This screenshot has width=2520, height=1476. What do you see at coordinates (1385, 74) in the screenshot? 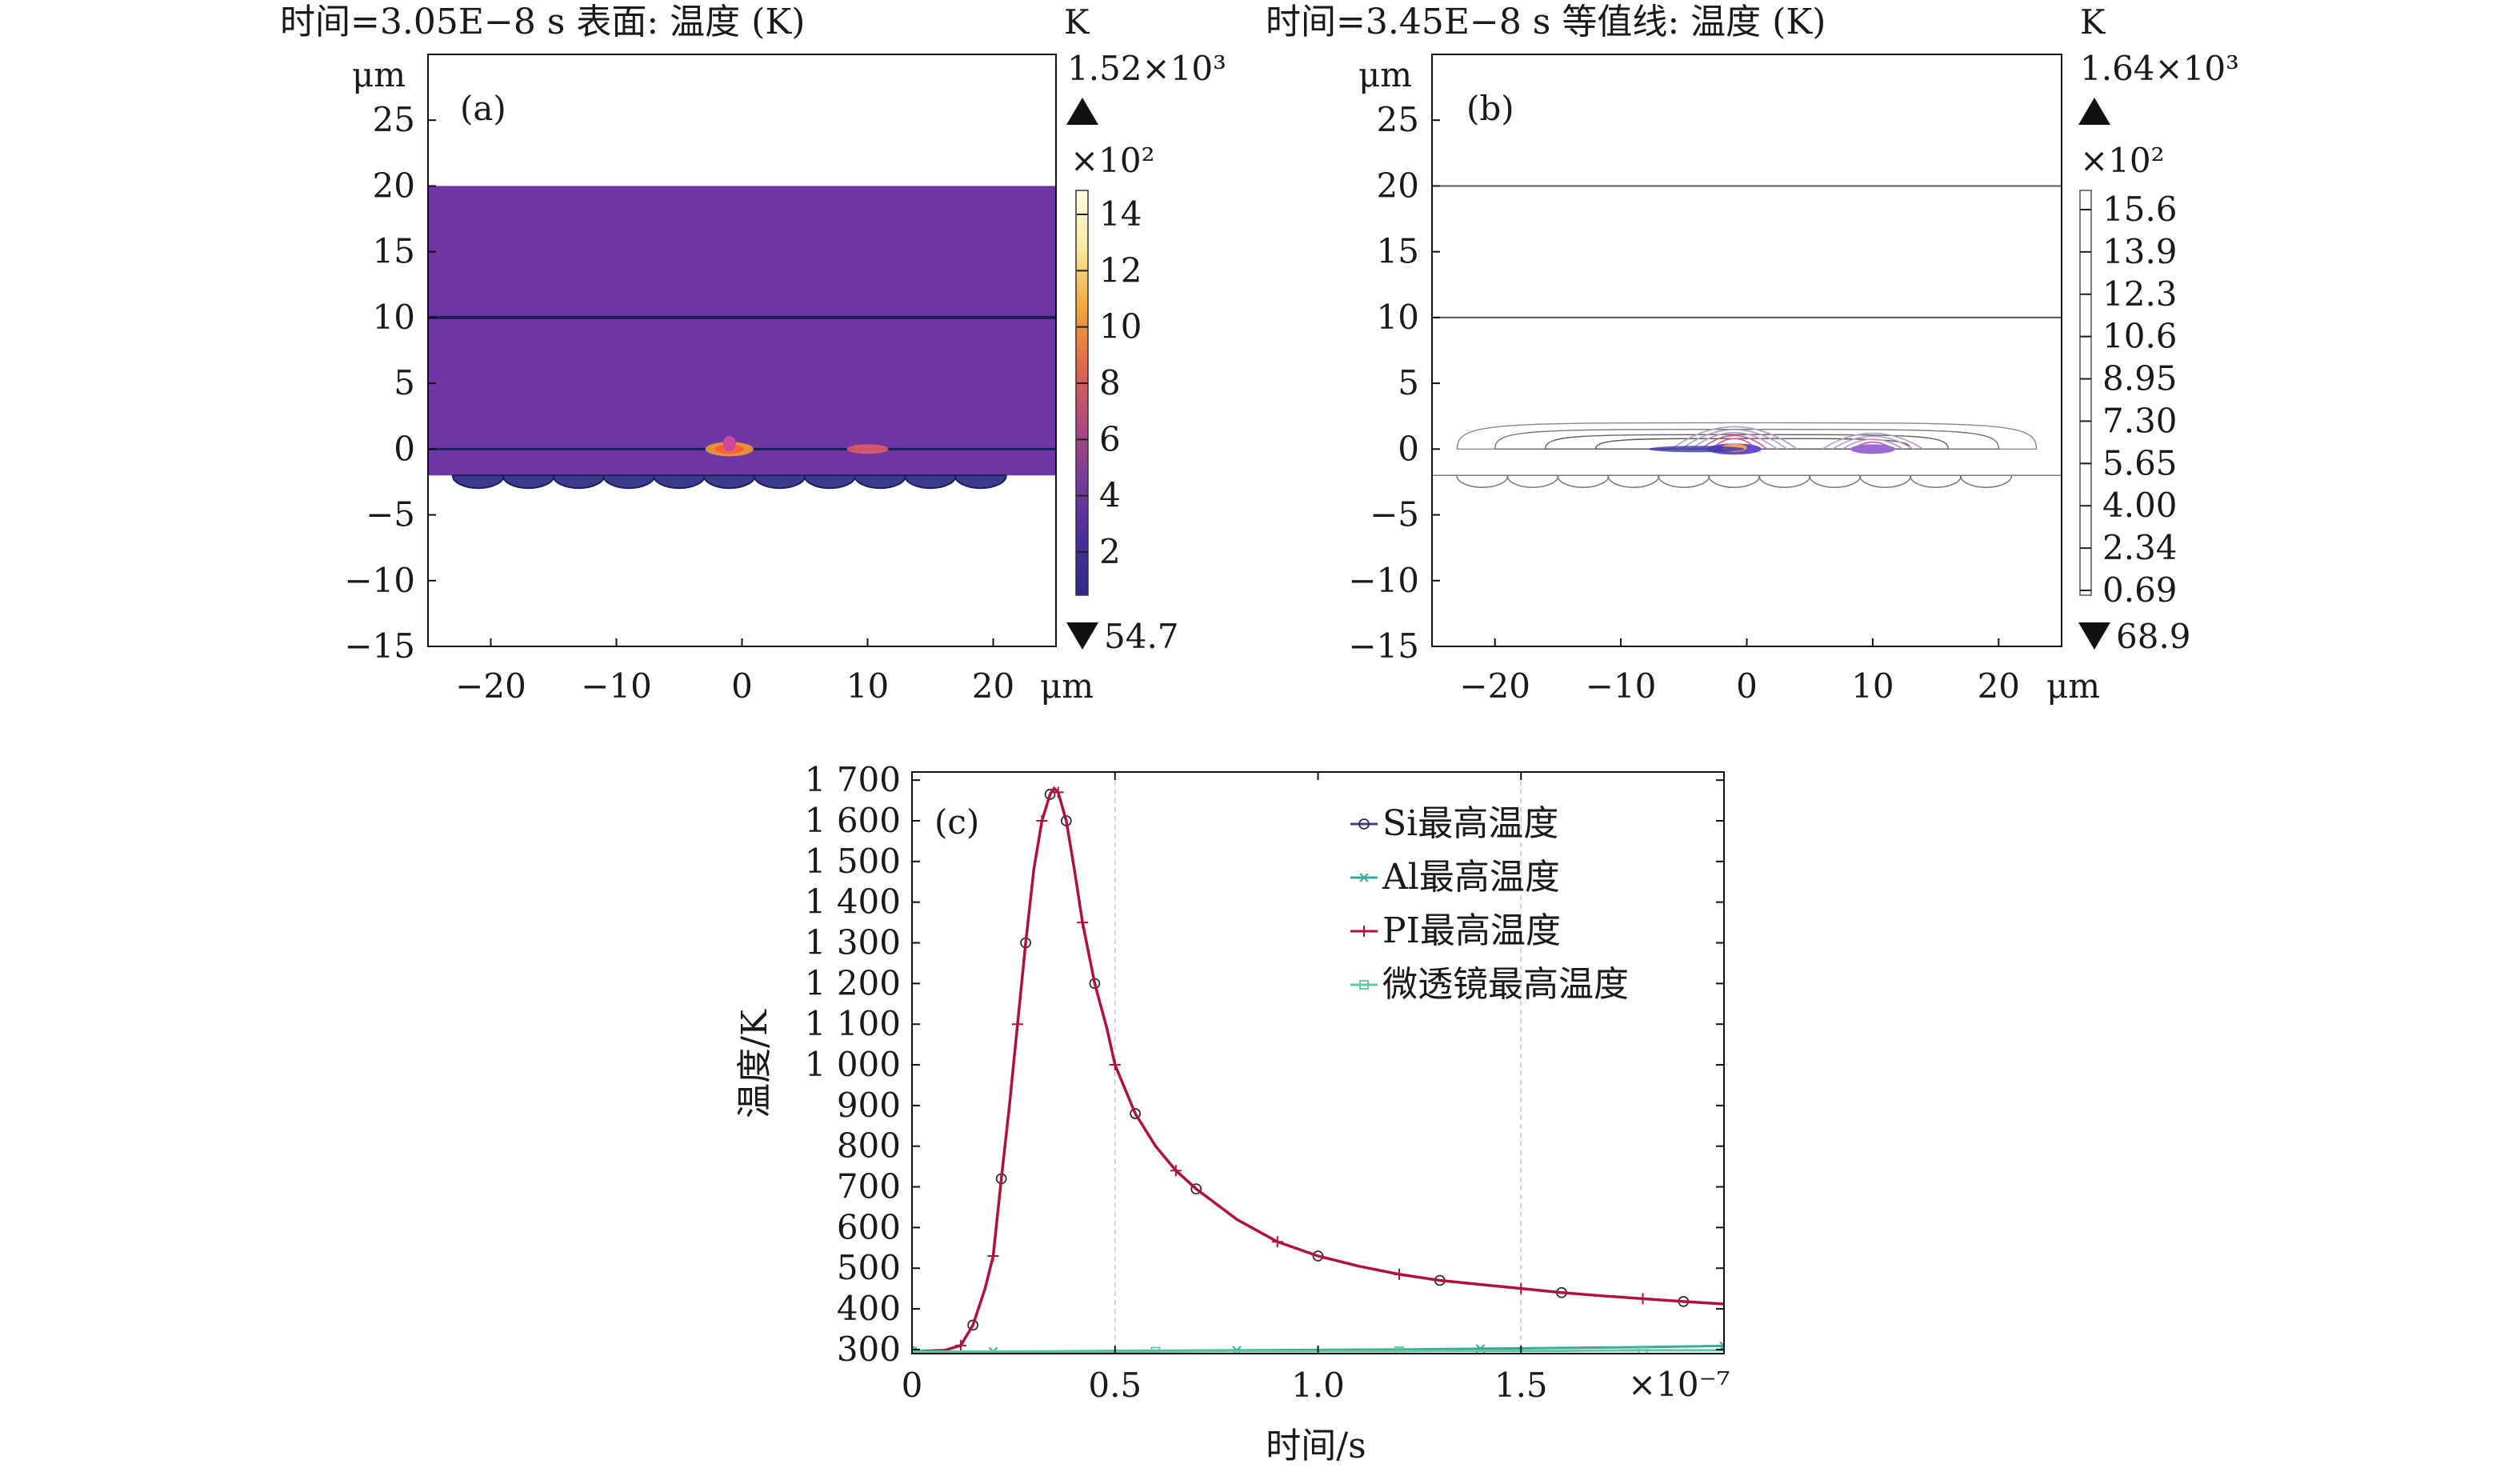
I see `panel-b-yaxis-unit: μm` at bounding box center [1385, 74].